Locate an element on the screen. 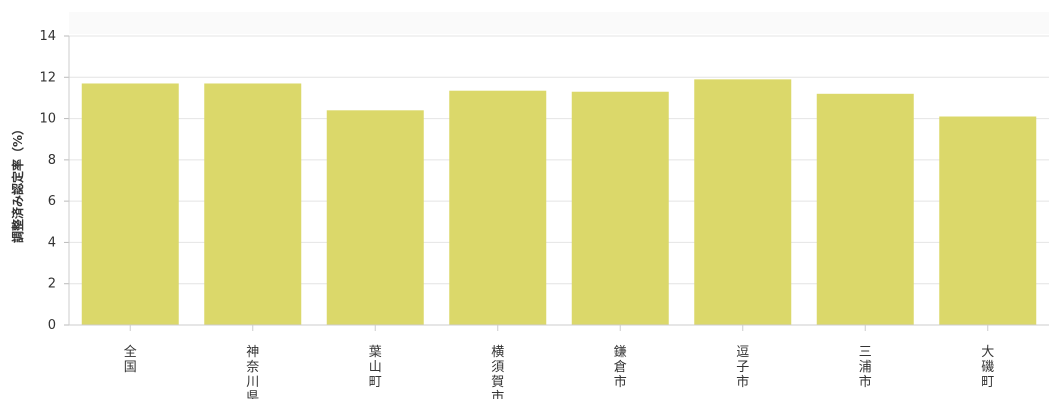 This screenshot has width=1064, height=399. y-tick-label: 4 is located at coordinates (52, 242).